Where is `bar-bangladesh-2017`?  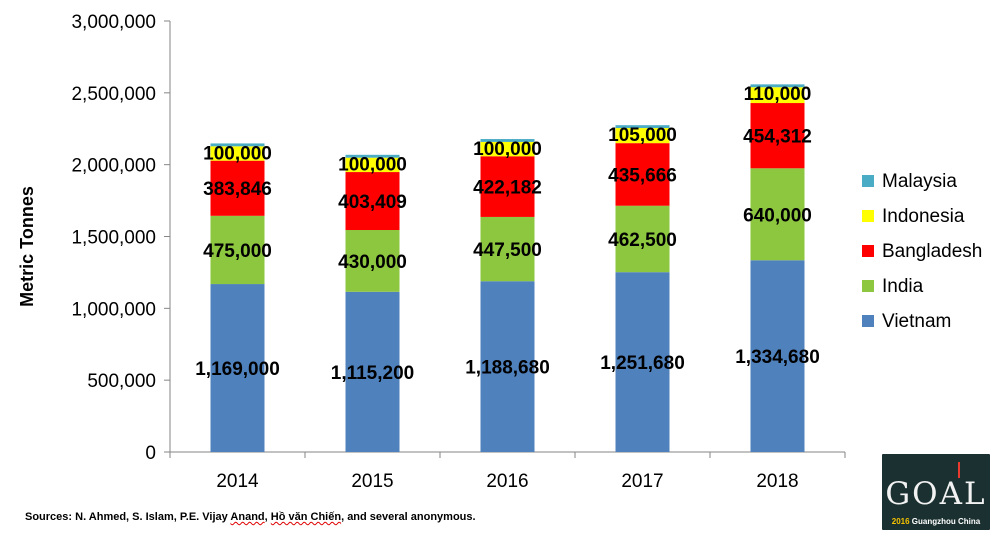
bar-bangladesh-2017 is located at coordinates (642, 174).